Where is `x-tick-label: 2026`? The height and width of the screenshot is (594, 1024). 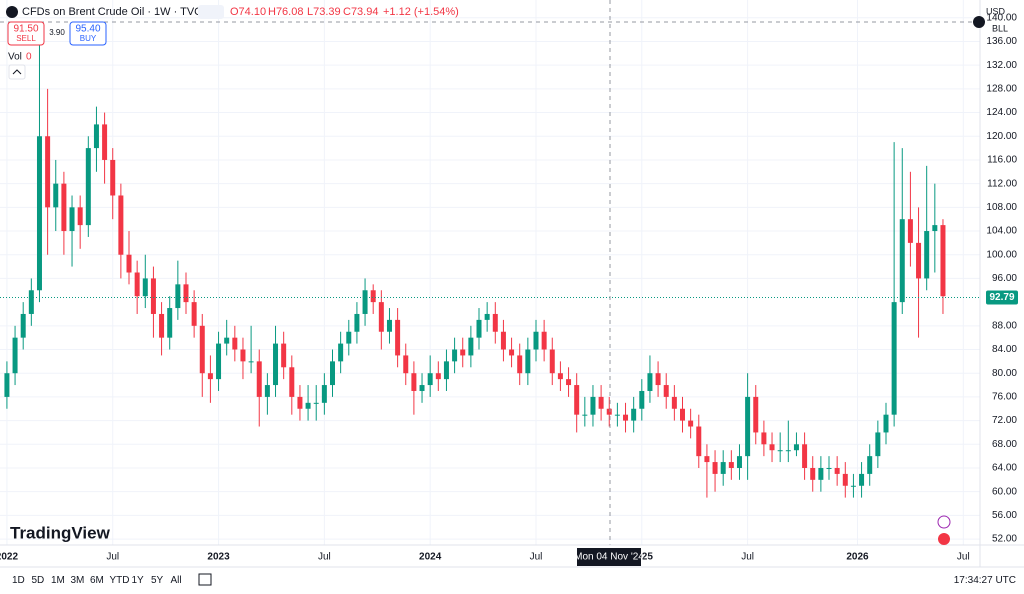
x-tick-label: 2026 is located at coordinates (857, 557).